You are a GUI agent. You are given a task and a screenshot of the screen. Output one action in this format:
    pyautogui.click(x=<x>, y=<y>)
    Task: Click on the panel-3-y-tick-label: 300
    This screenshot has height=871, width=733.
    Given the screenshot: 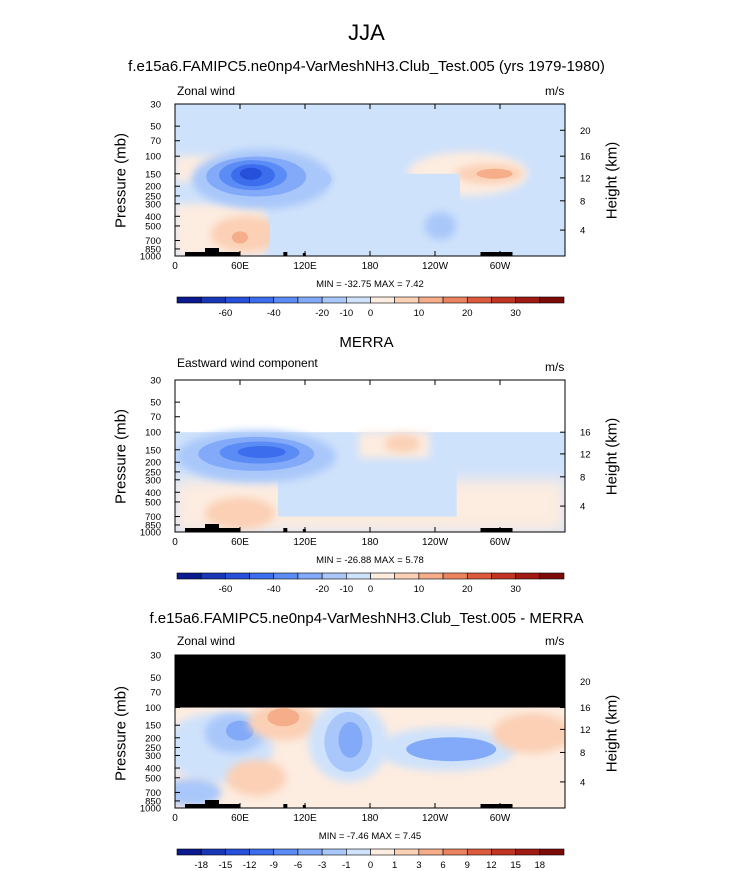 What is the action you would take?
    pyautogui.click(x=153, y=756)
    